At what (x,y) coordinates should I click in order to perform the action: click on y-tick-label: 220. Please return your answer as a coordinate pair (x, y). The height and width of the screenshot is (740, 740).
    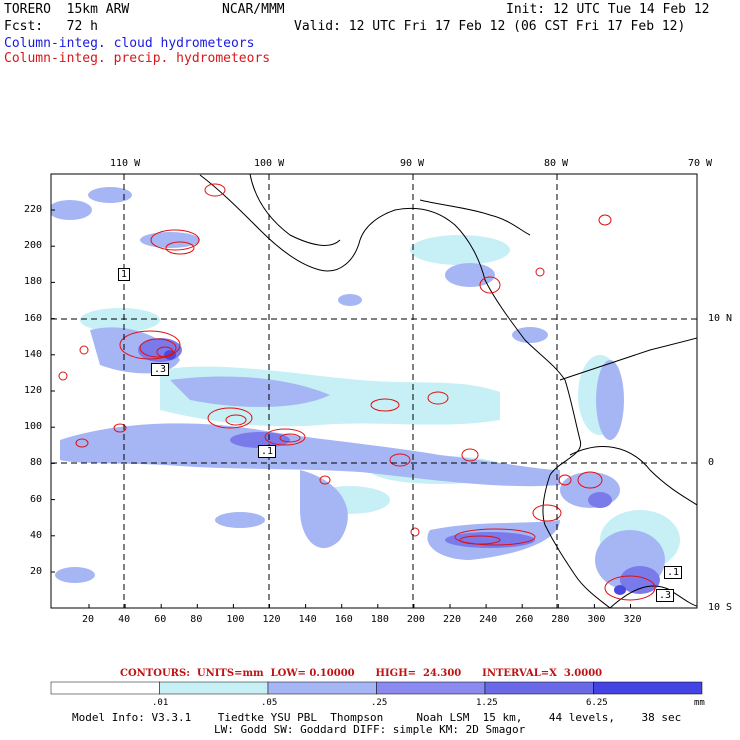
    Looking at the image, I should click on (33, 209).